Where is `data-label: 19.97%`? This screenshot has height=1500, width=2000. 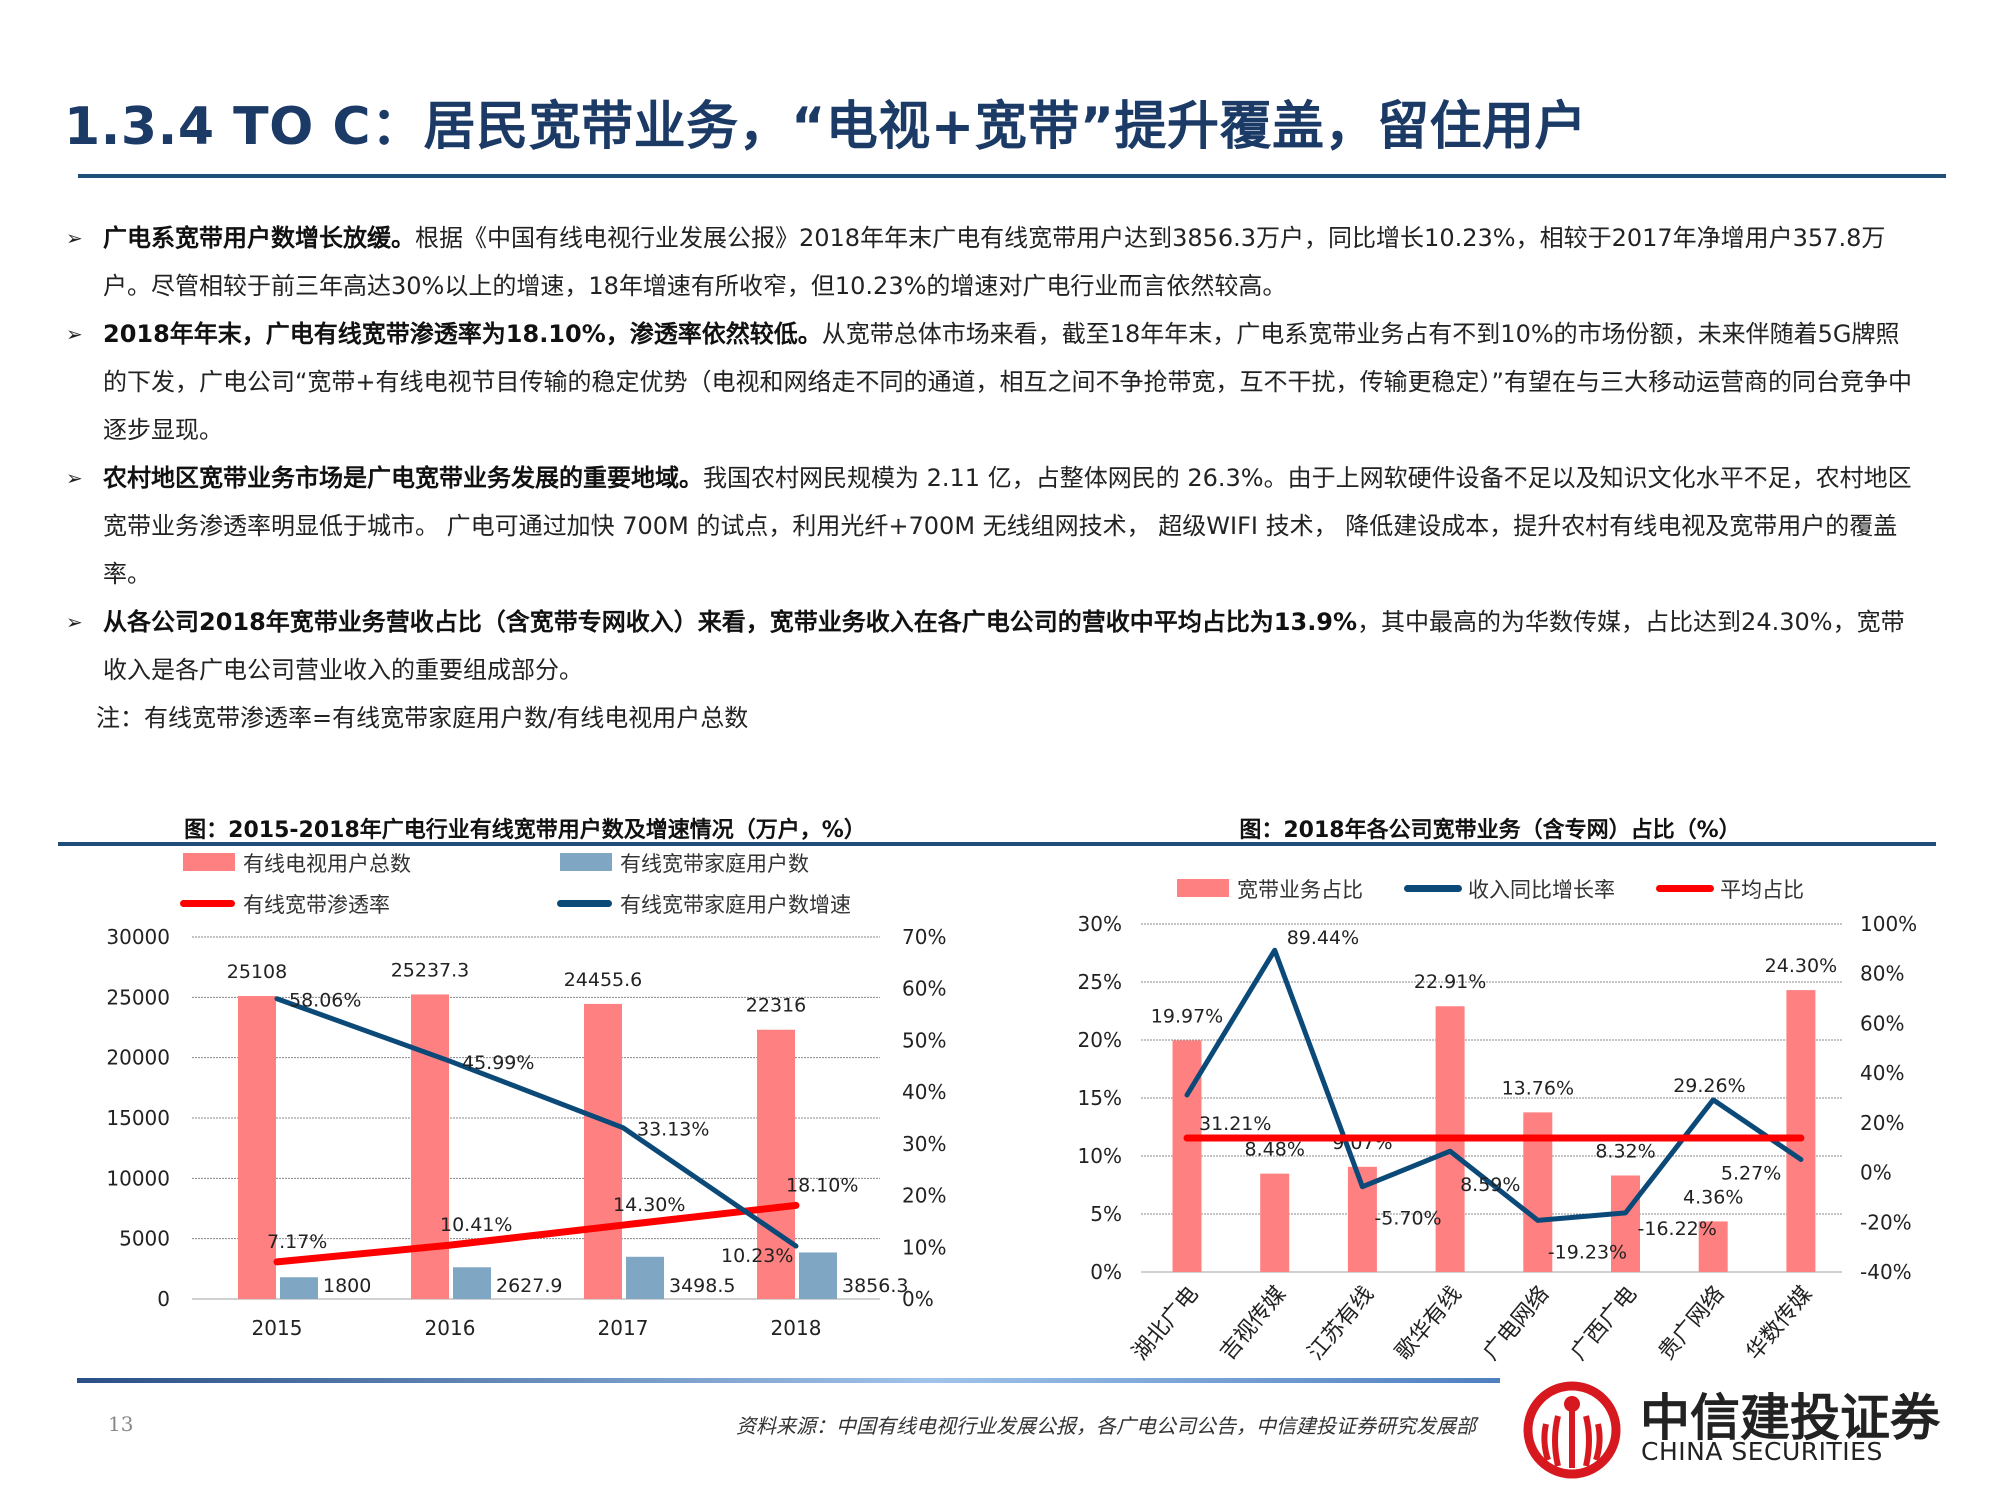
data-label: 19.97% is located at coordinates (1187, 1016).